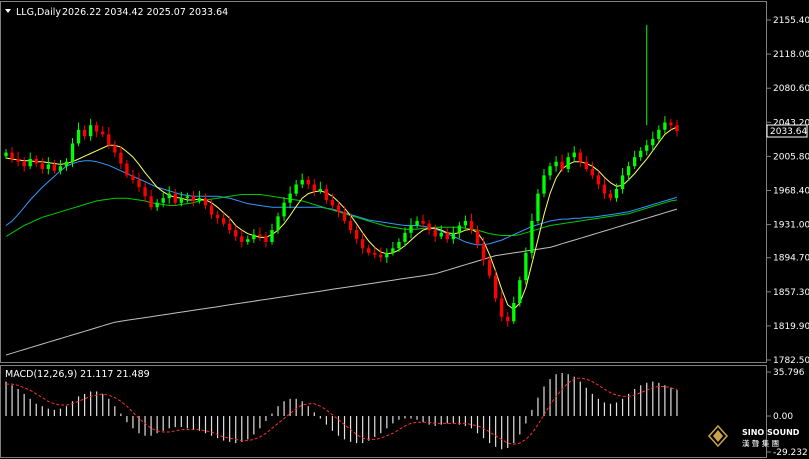 The height and width of the screenshot is (459, 809). I want to click on mid-moving-average-line, so click(341, 215).